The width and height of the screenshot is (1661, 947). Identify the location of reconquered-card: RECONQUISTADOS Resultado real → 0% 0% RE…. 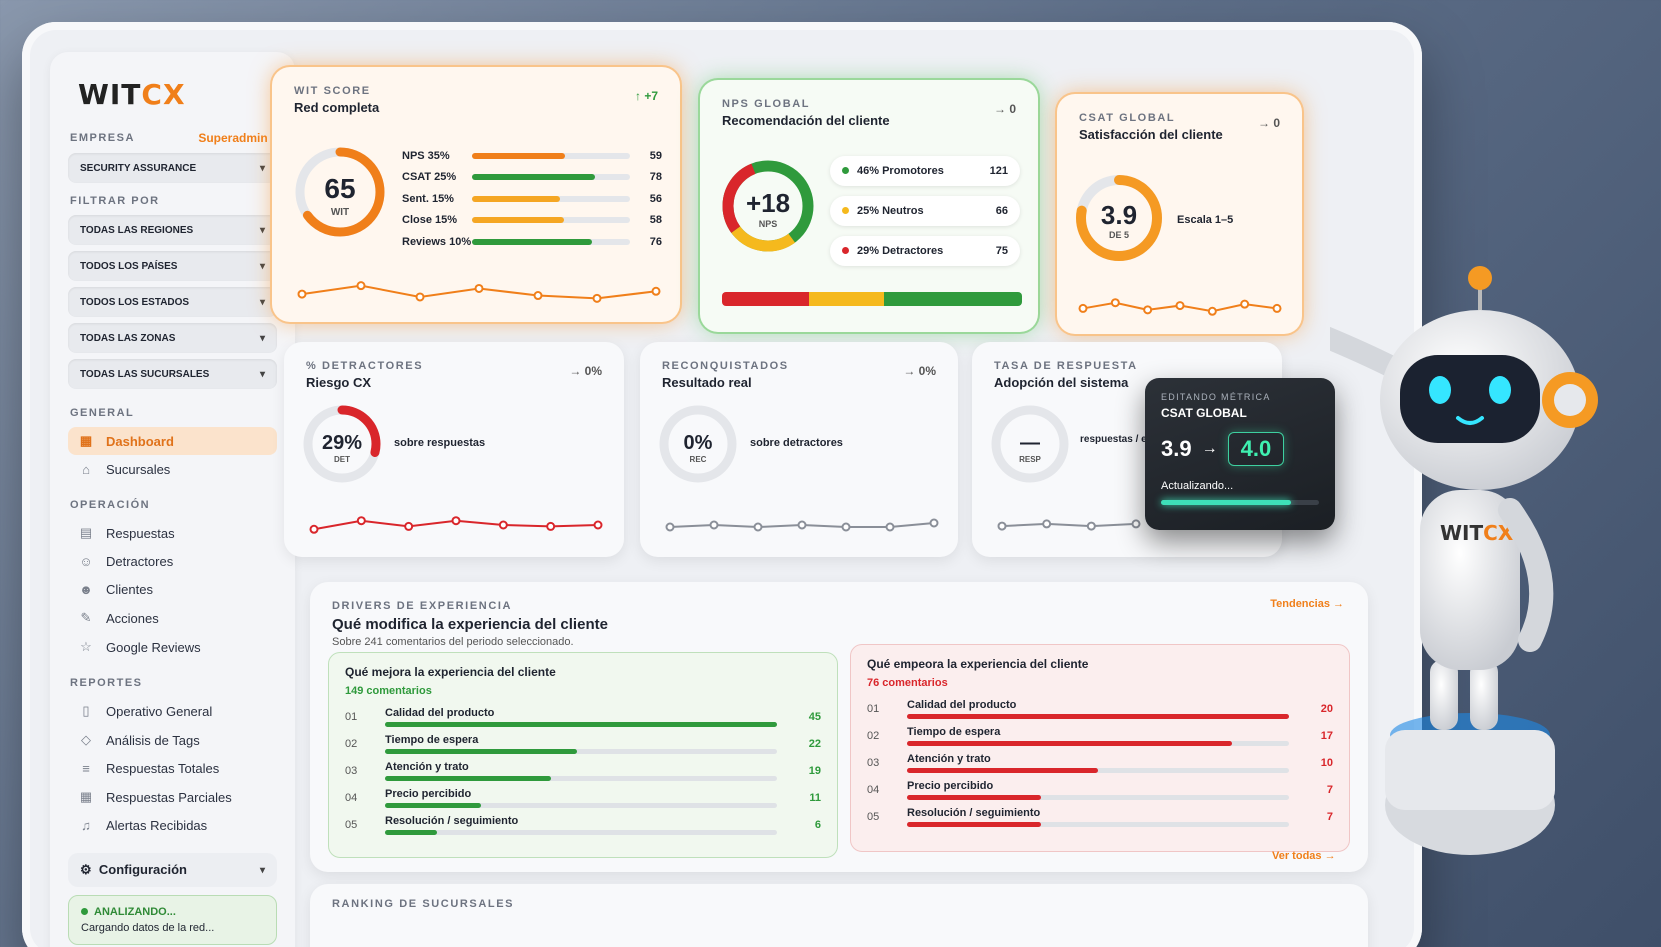
(799, 449).